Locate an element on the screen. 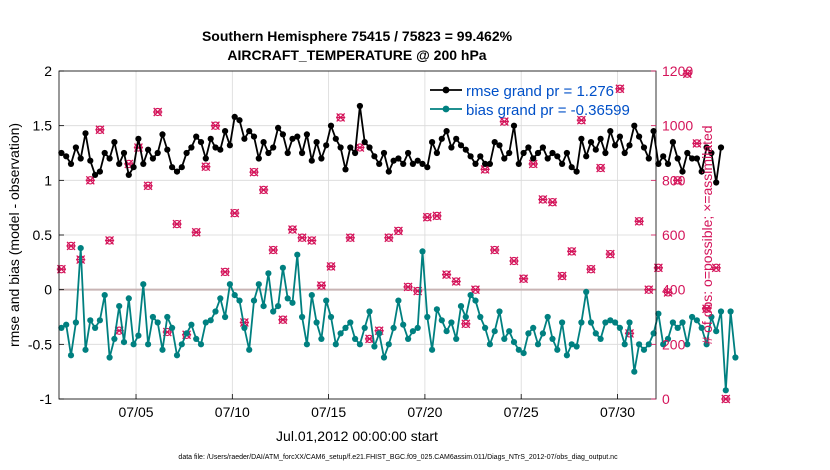  legend-bias-marker is located at coordinates (446, 109).